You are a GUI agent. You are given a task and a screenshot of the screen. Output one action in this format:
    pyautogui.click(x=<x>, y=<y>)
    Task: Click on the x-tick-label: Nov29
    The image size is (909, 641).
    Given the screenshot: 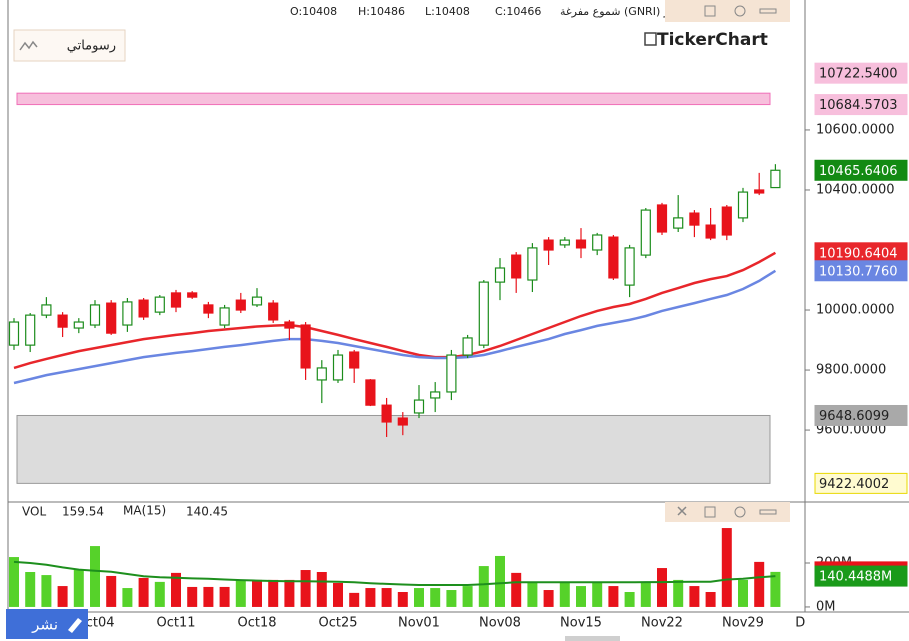 What is the action you would take?
    pyautogui.click(x=743, y=623)
    